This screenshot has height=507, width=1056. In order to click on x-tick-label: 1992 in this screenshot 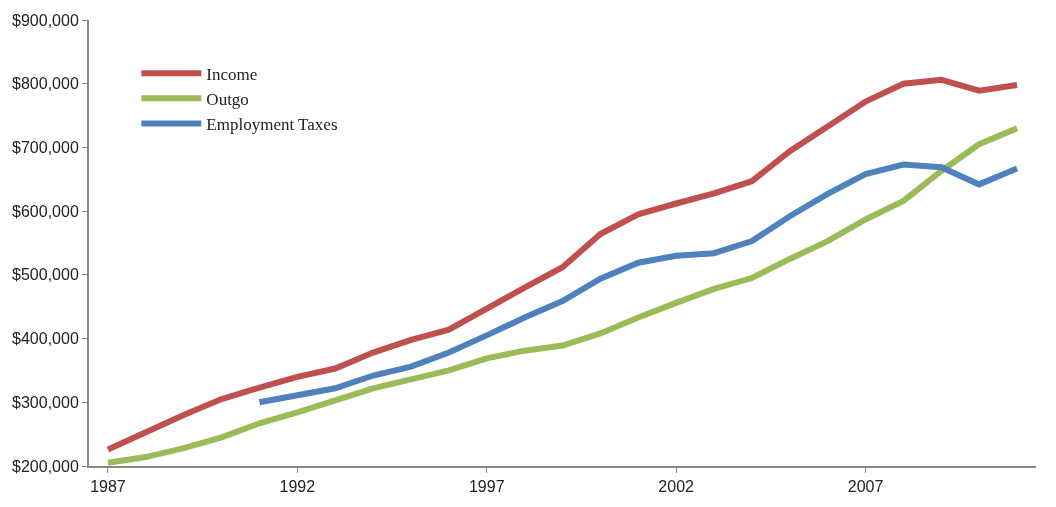, I will do `click(297, 487)`.